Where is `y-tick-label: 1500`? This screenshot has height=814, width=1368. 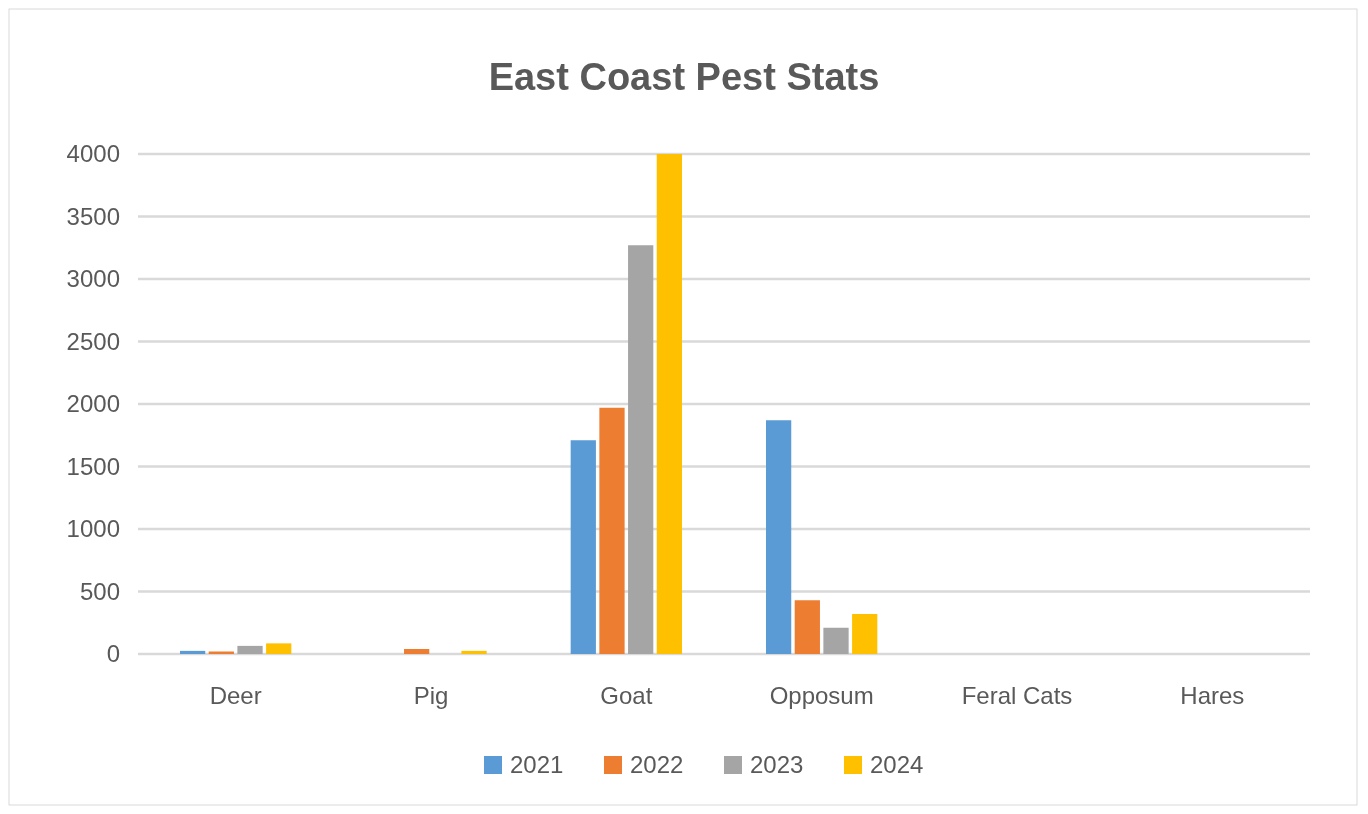
y-tick-label: 1500 is located at coordinates (93, 466).